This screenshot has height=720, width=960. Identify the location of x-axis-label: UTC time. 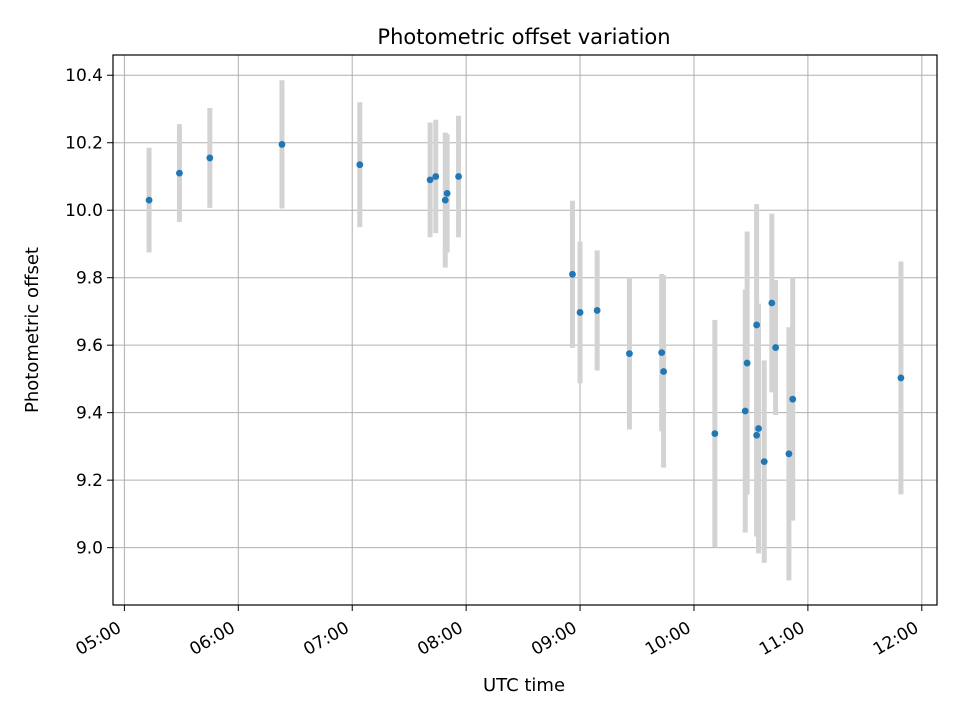
(524, 685).